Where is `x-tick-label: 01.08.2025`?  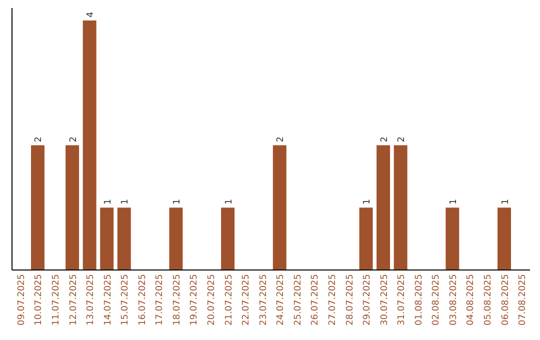 x-tick-label: 01.08.2025 is located at coordinates (419, 300).